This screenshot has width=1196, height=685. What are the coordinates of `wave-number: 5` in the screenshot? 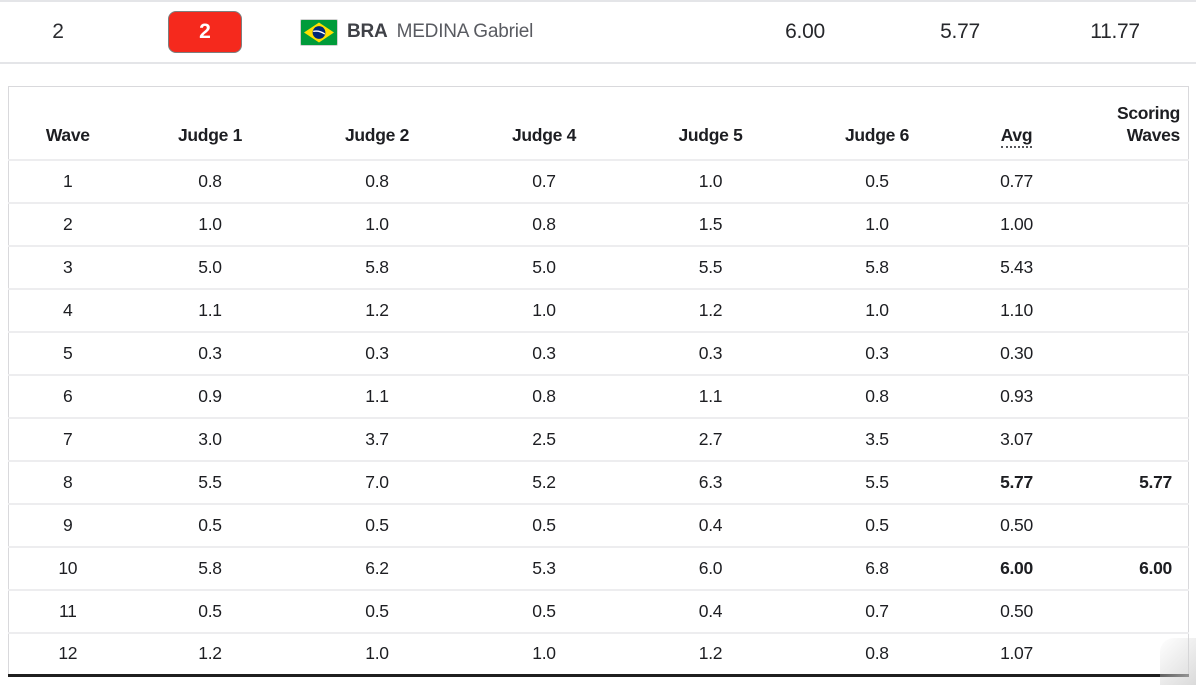 It's located at (67, 352).